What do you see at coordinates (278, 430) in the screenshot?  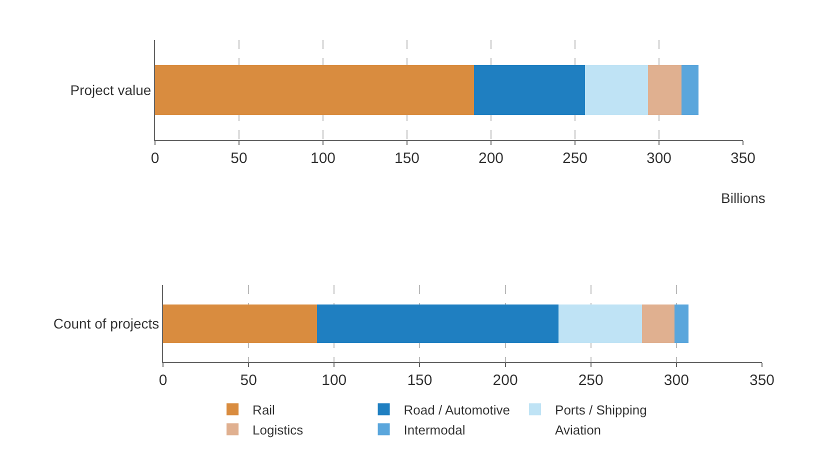 I see `legend-label: Logistics` at bounding box center [278, 430].